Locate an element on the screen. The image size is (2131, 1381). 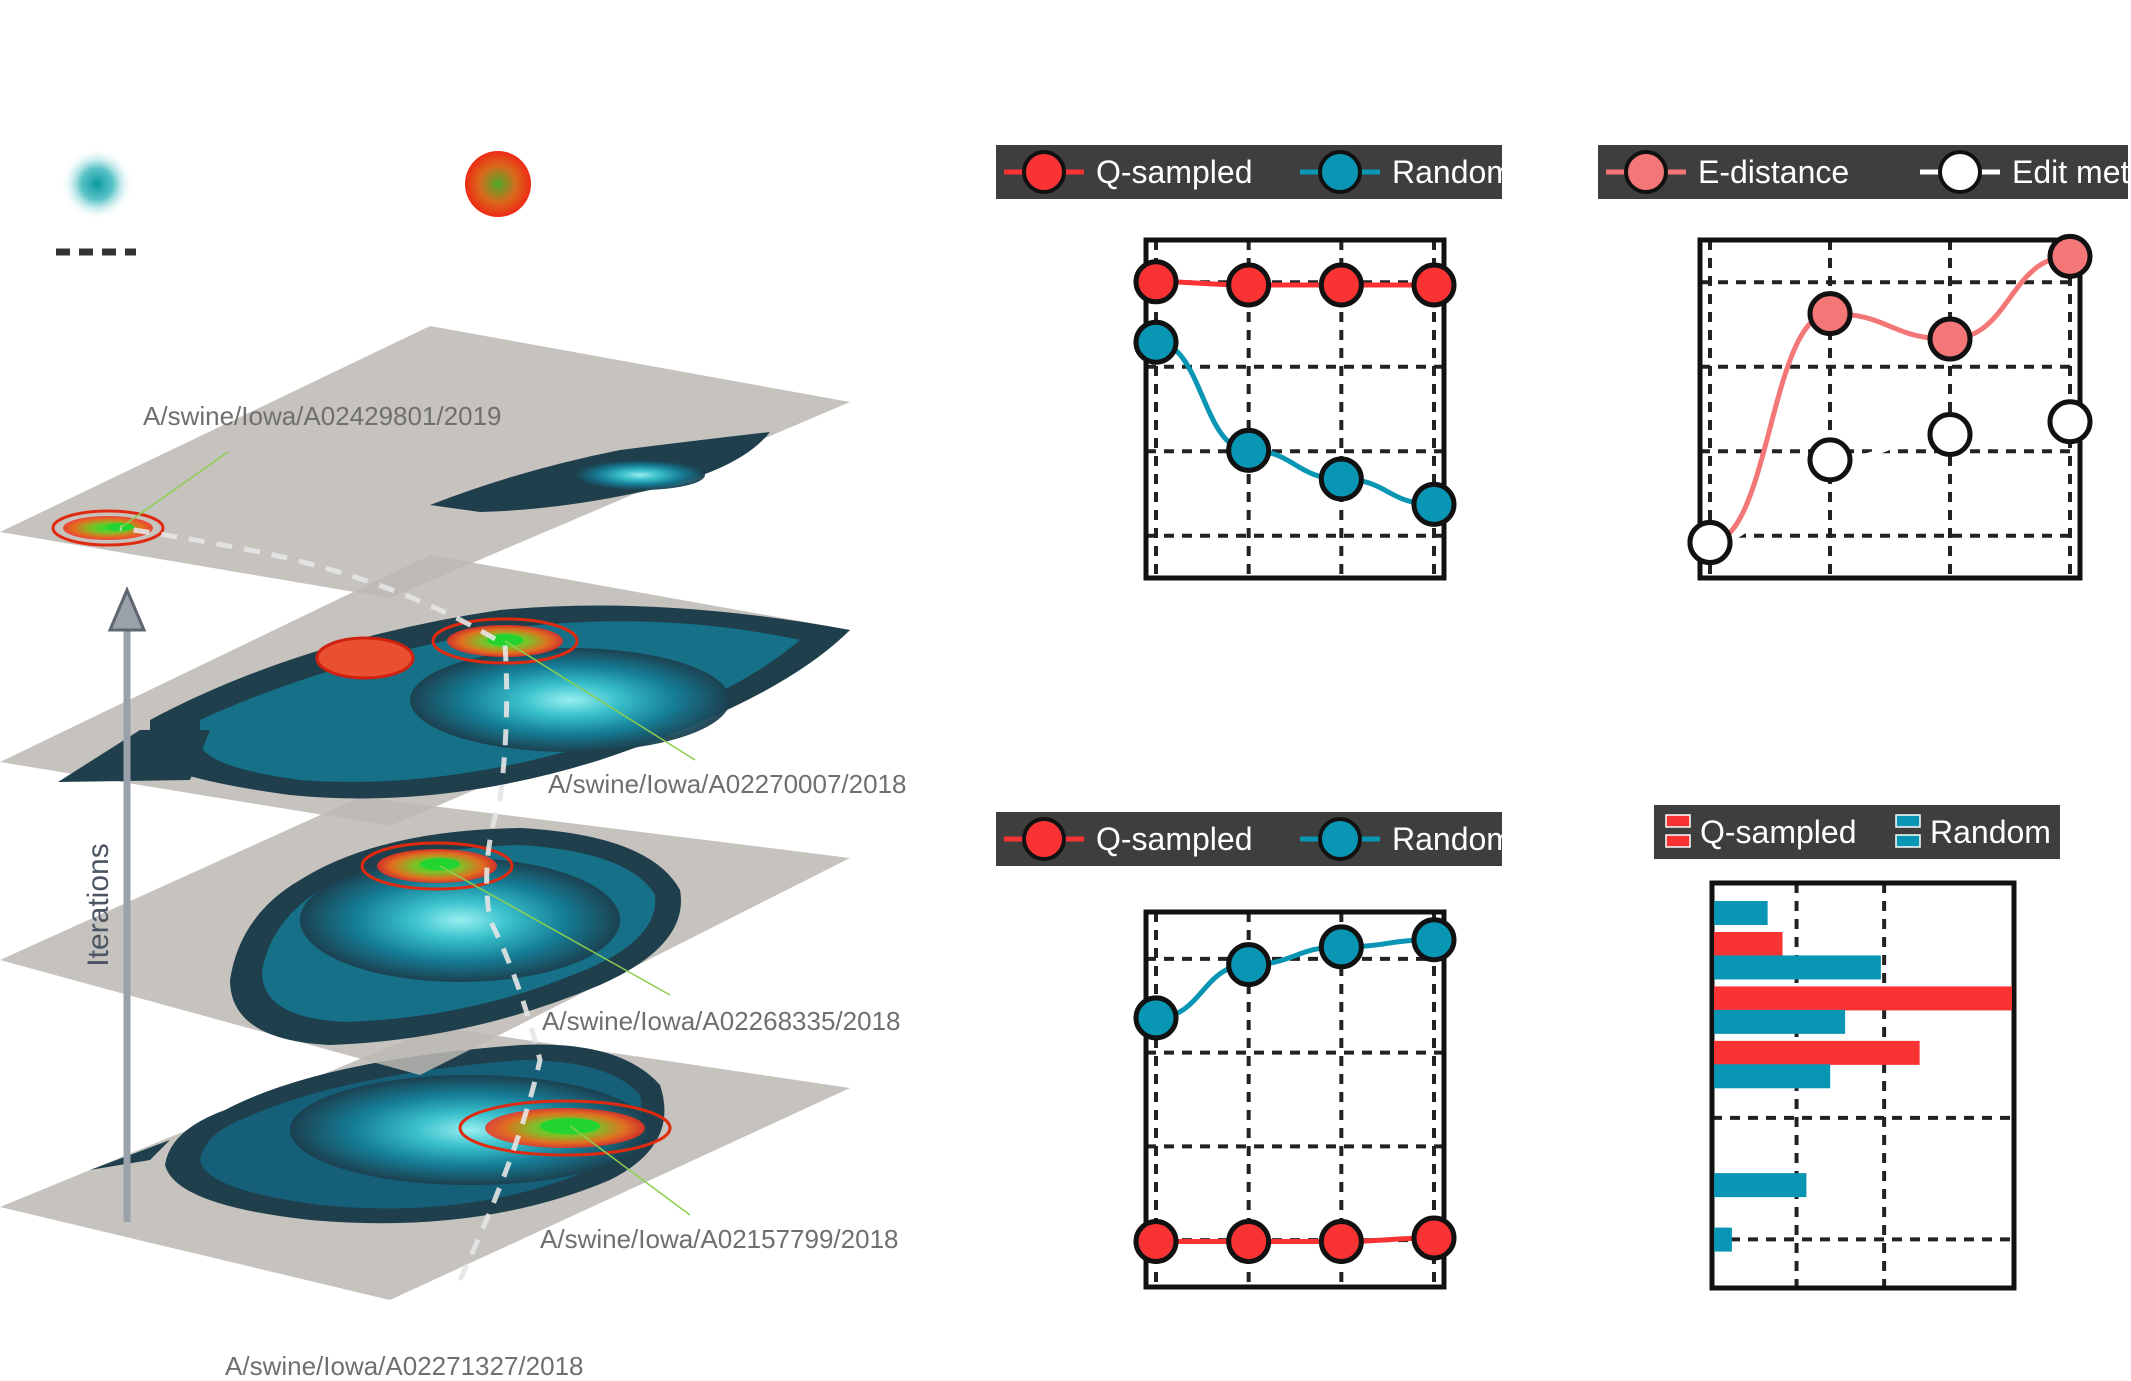
chart-3-line: Q-sampled Random is located at coordinates (1254, 1051).